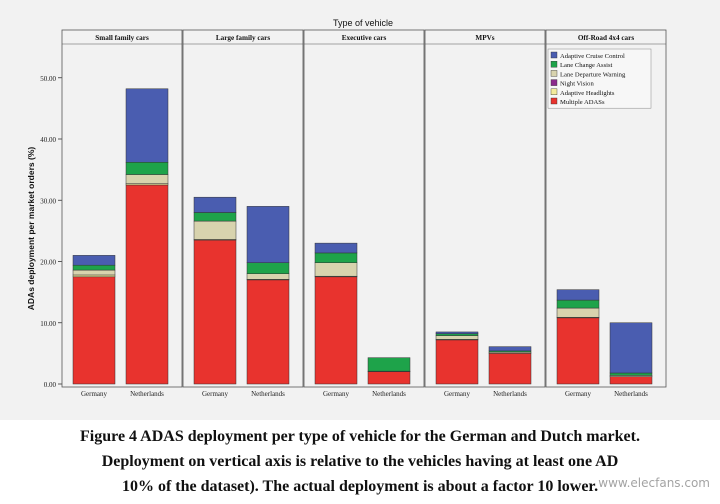 Image resolution: width=720 pixels, height=504 pixels. I want to click on panel-title: Executive cars, so click(364, 38).